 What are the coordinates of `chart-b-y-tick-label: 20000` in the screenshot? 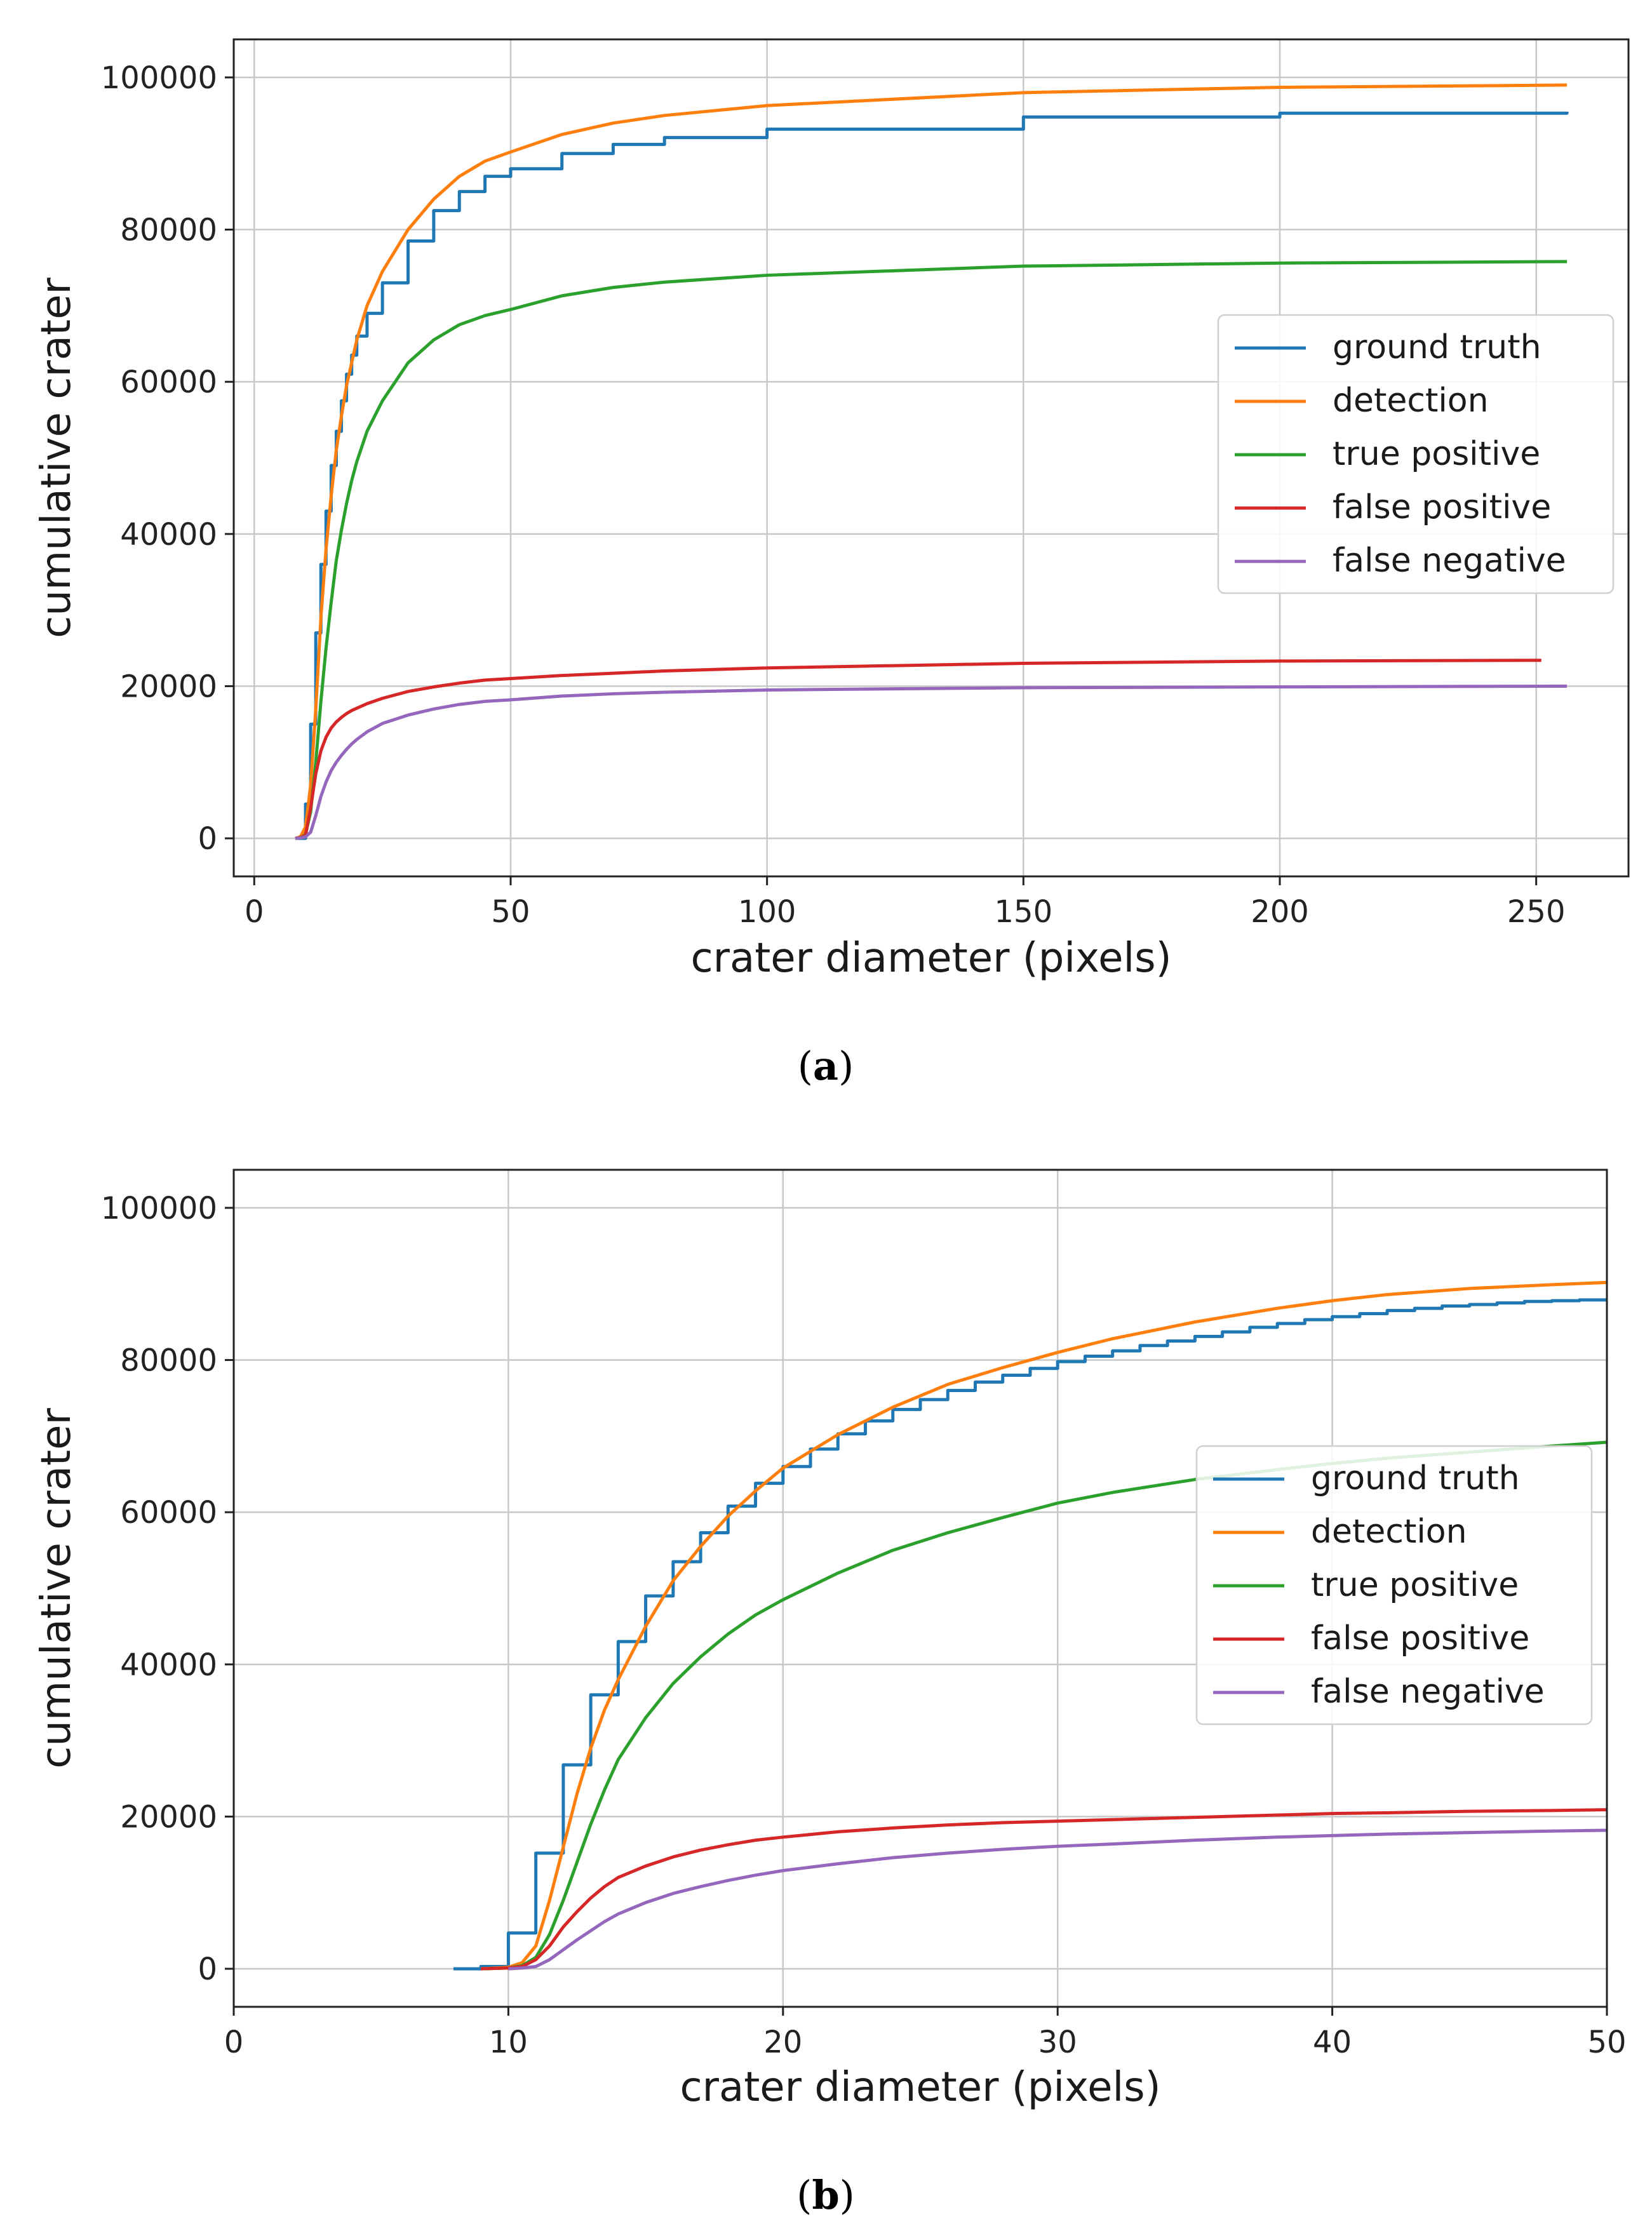 It's located at (169, 1817).